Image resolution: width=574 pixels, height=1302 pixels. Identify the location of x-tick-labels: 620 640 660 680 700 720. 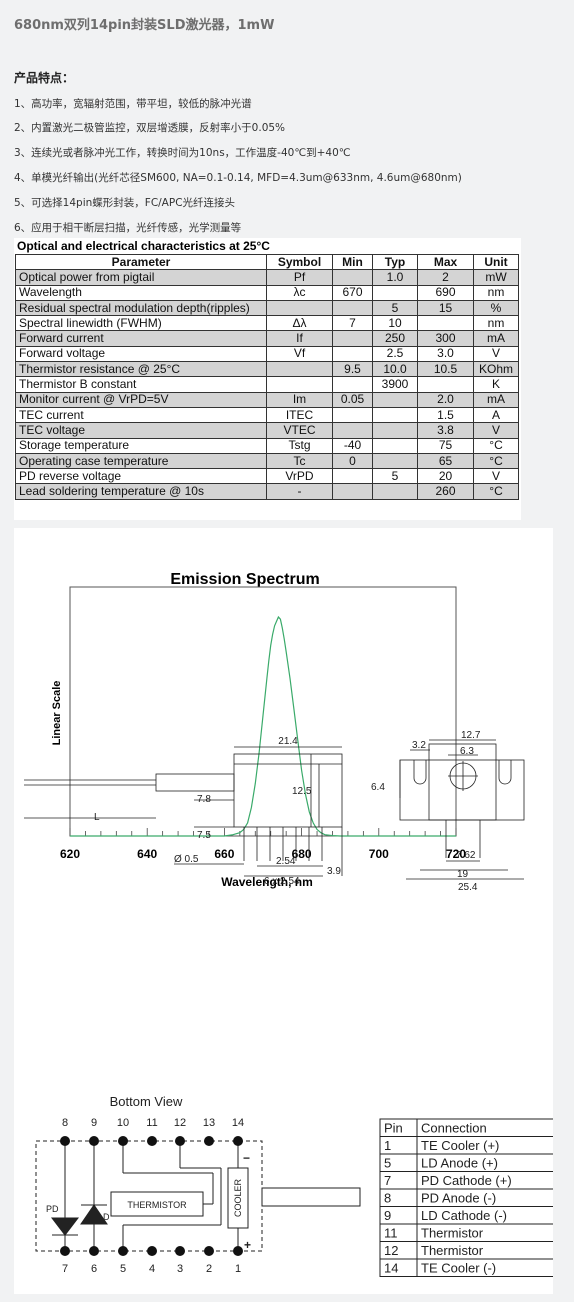
(263, 854).